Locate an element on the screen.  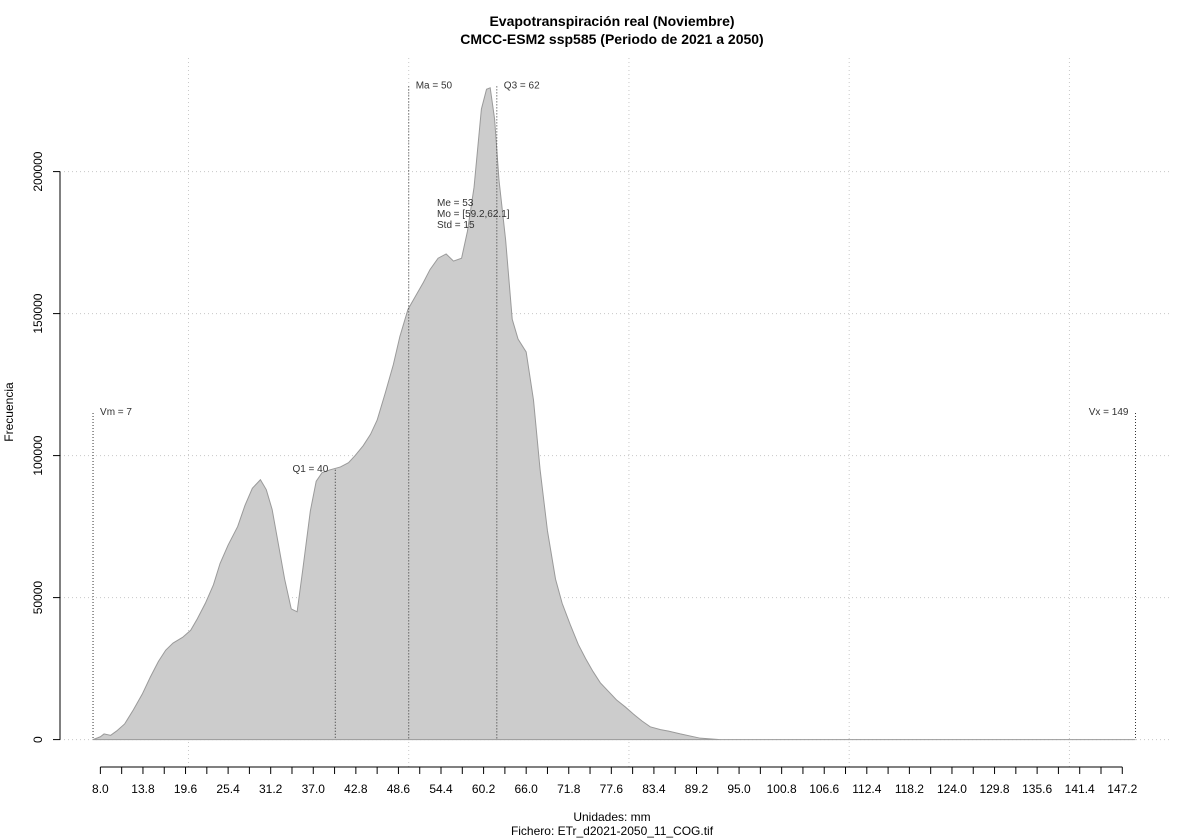
x-tick-label: 118.2 is located at coordinates (909, 789).